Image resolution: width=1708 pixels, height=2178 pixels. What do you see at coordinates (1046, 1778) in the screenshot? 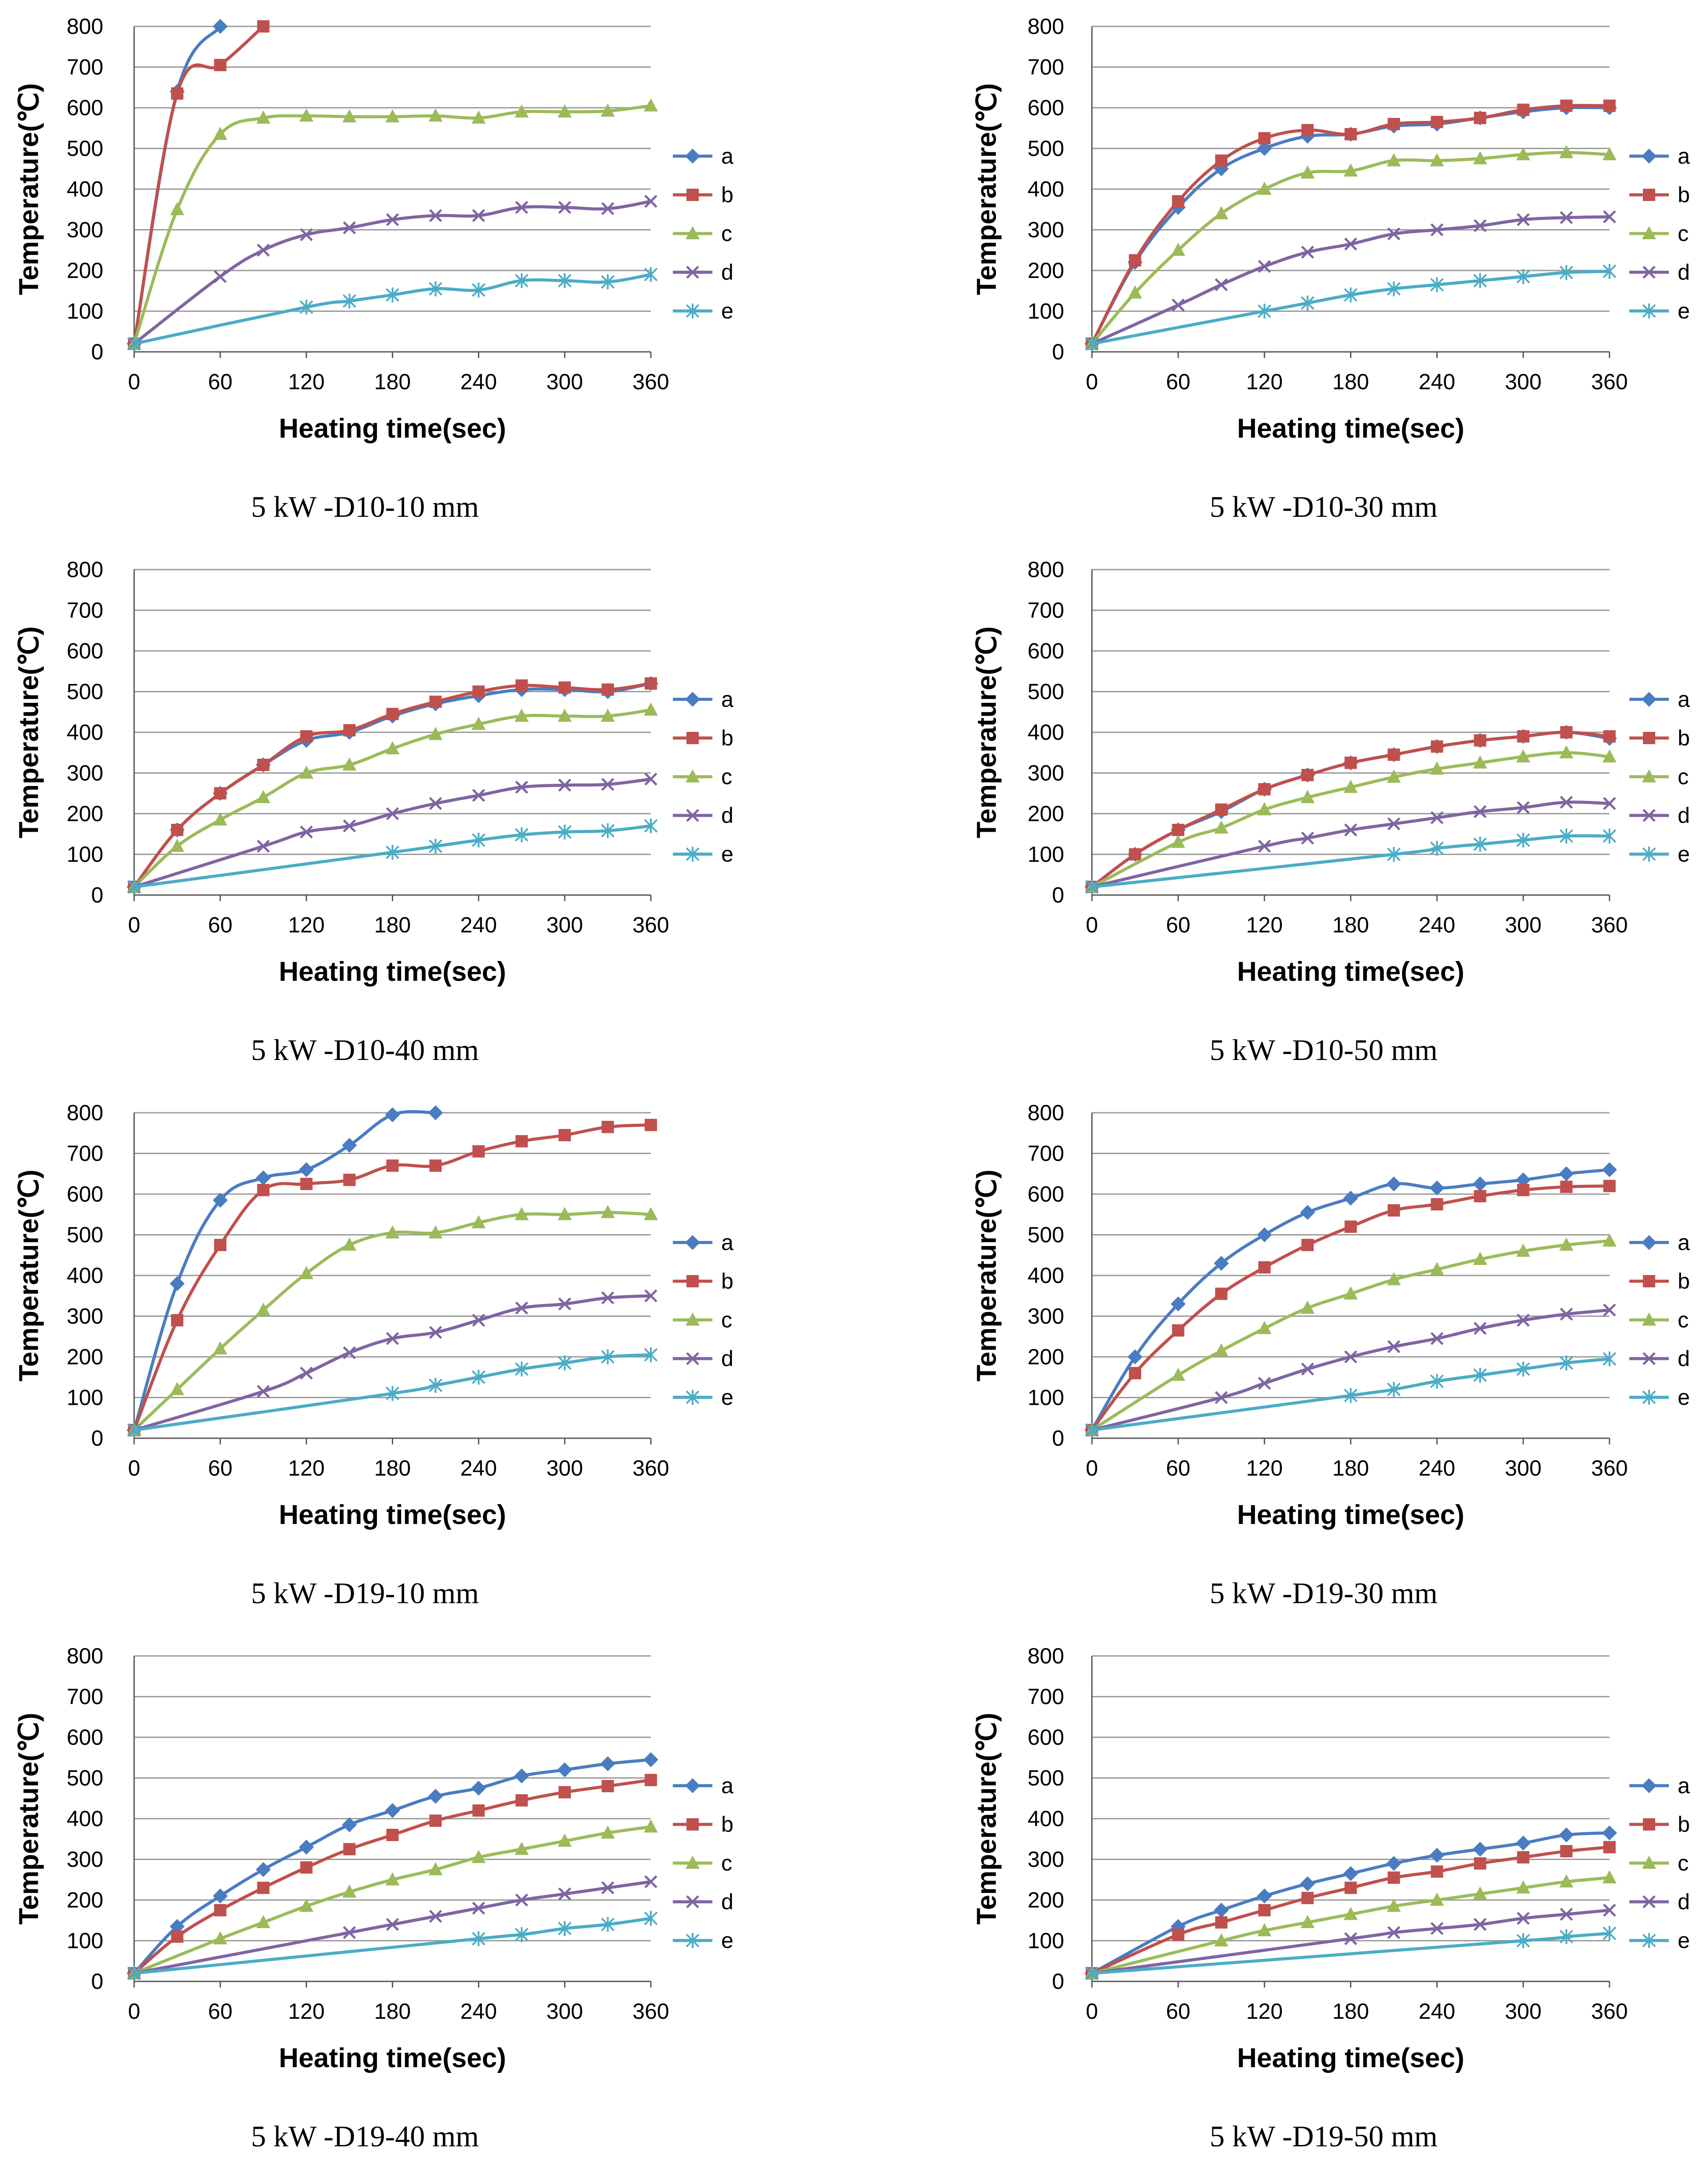
I see `y-tick-label: 500` at bounding box center [1046, 1778].